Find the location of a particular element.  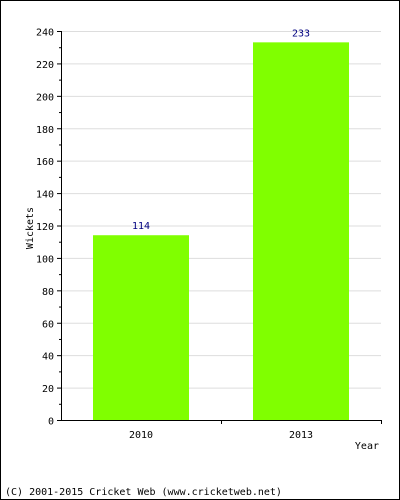

y-tick-label: 0 is located at coordinates (51, 422).